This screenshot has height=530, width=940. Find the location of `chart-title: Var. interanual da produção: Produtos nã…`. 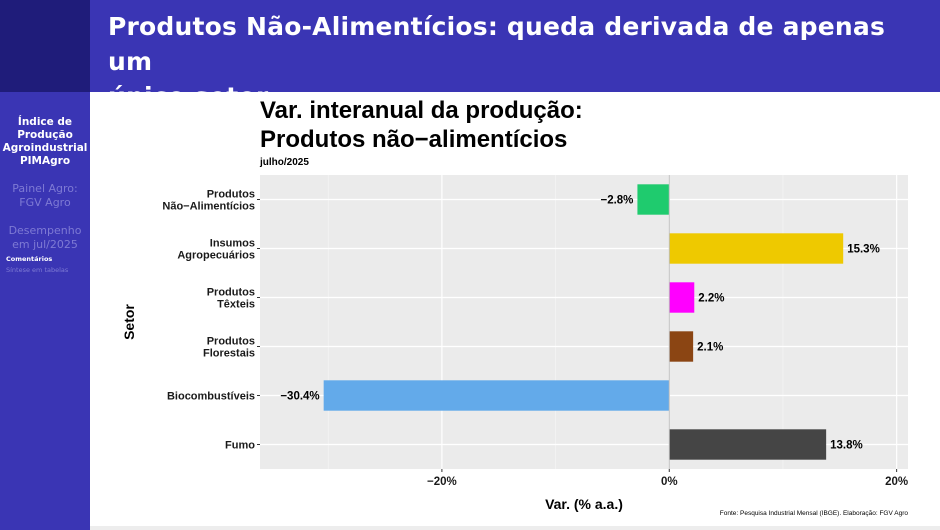

chart-title: Var. interanual da produção: Produtos nã… is located at coordinates (421, 125).